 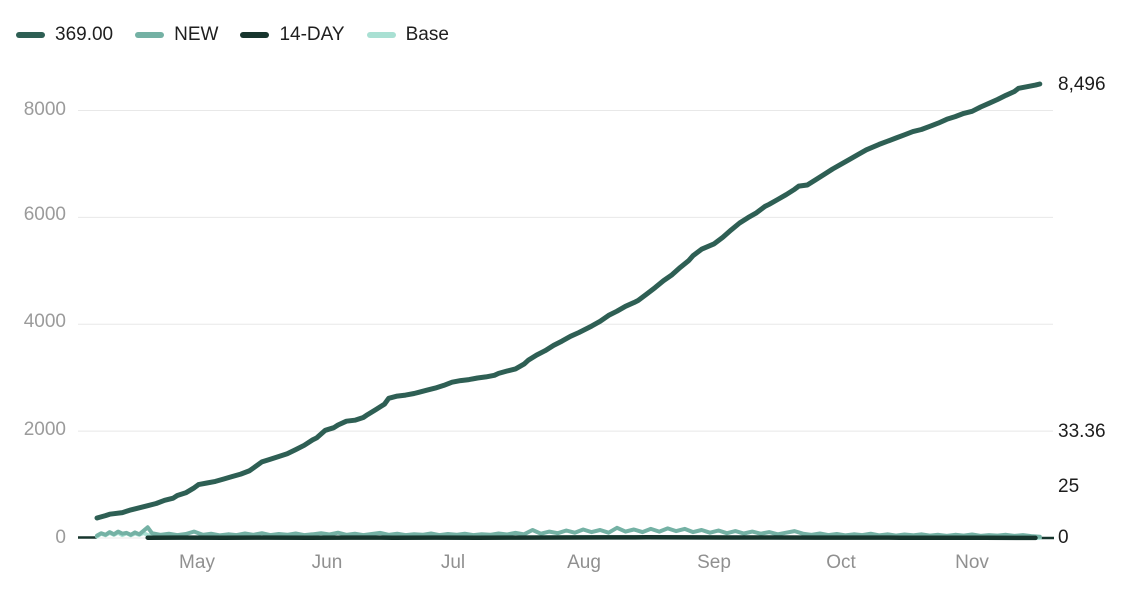 What do you see at coordinates (841, 562) in the screenshot?
I see `x-axis-tick-oct: Oct` at bounding box center [841, 562].